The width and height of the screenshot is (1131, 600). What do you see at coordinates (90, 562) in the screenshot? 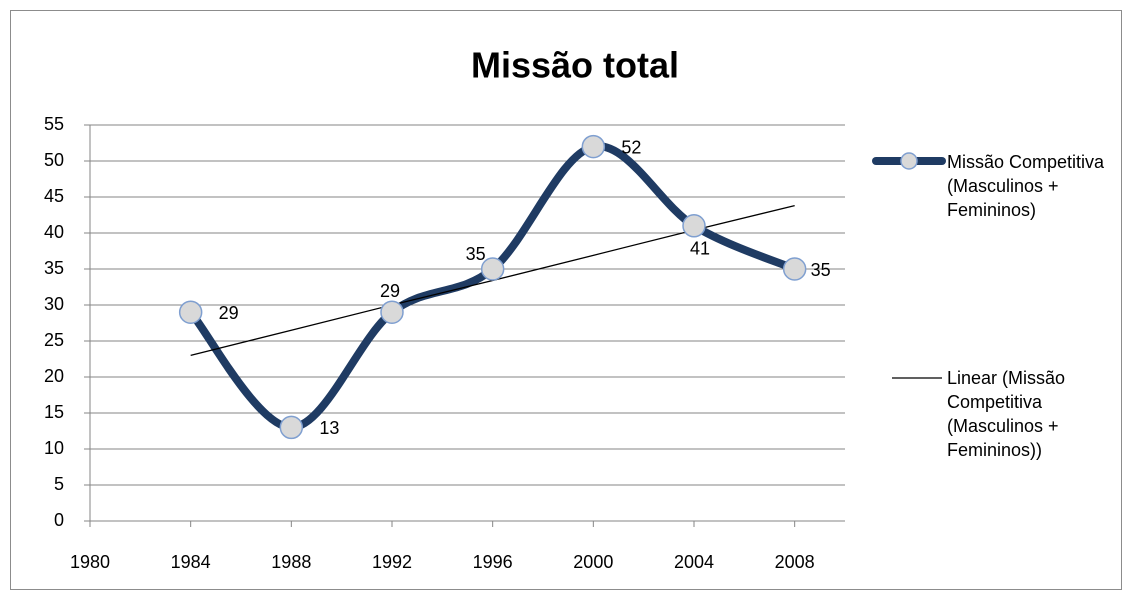
I see `x-tick-label: 1980` at bounding box center [90, 562].